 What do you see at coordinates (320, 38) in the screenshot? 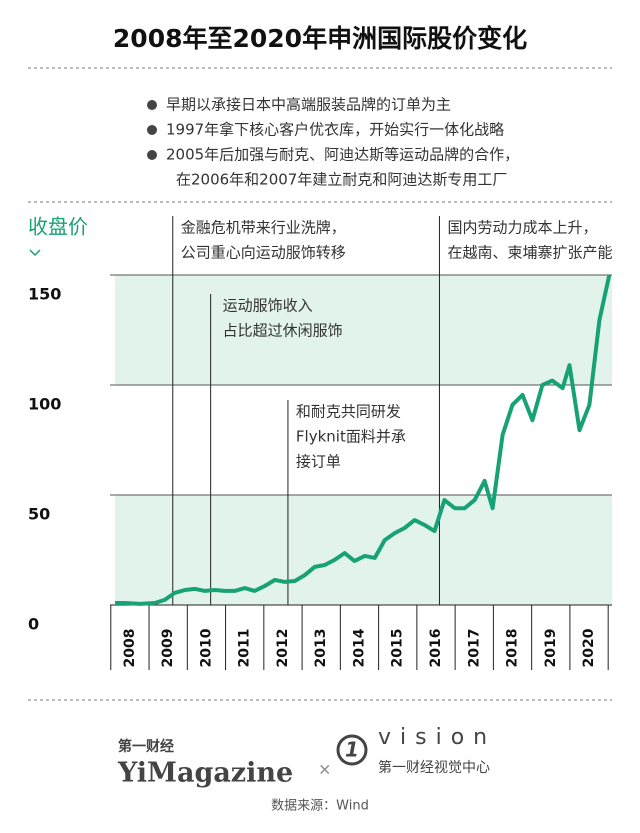
I see `title: 2008年至2020年申洲国际股价变化` at bounding box center [320, 38].